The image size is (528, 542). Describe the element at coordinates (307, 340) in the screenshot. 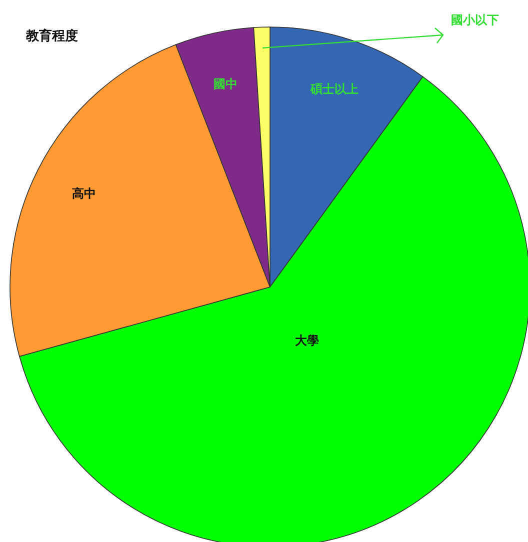

I see `slice-label: 大學` at that location.